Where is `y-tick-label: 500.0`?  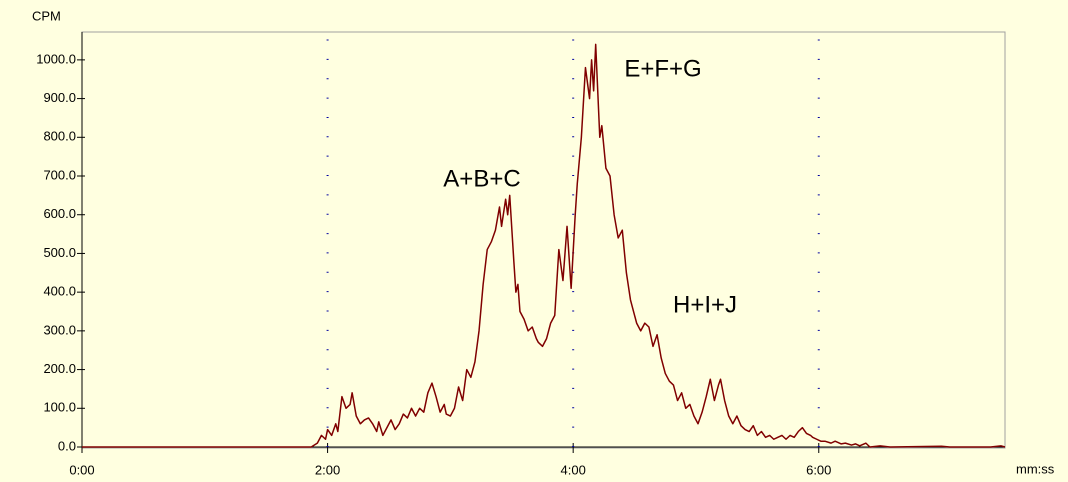
y-tick-label: 500.0 is located at coordinates (59, 252).